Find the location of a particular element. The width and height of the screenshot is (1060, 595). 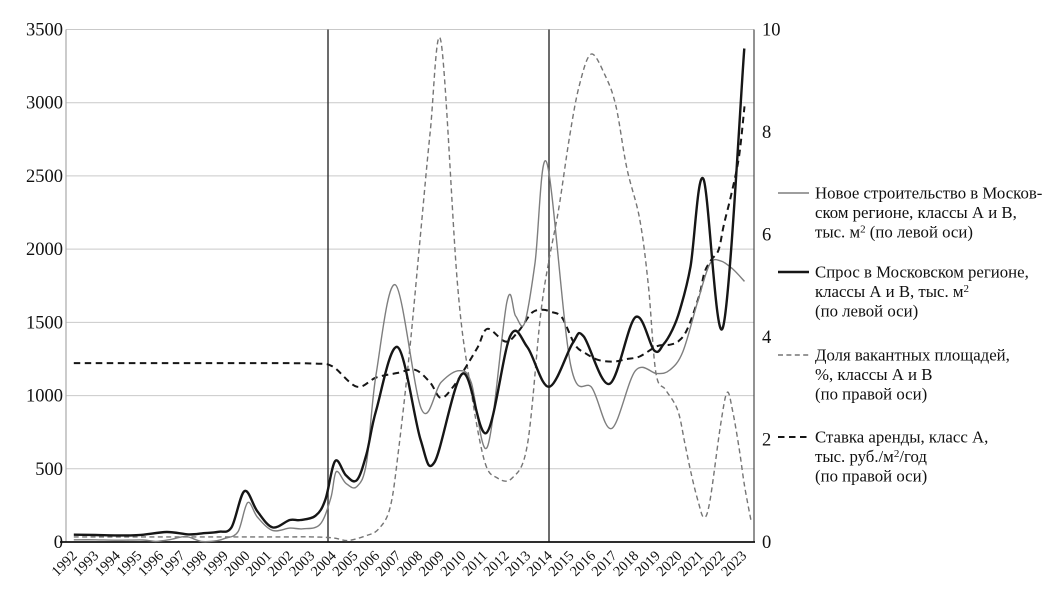

svg-text: 8 is located at coordinates (766, 133).